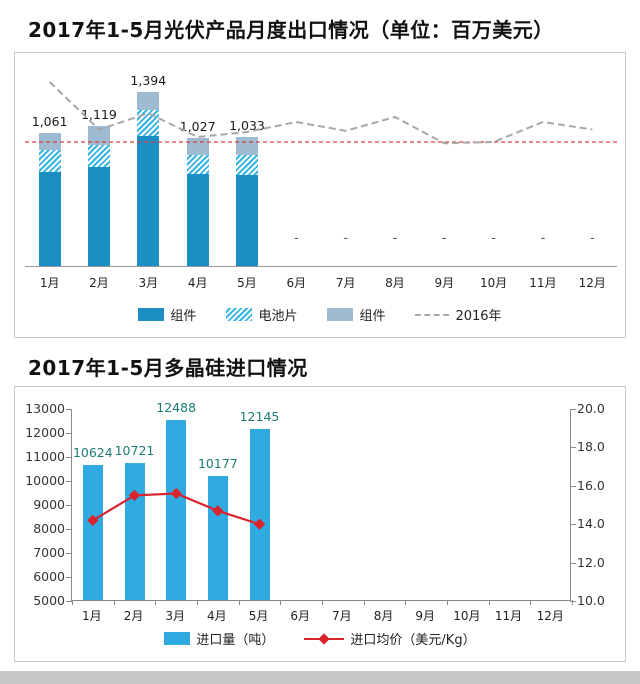 The height and width of the screenshot is (684, 640). I want to click on right-axis-tick-label: 16.0, so click(591, 485).